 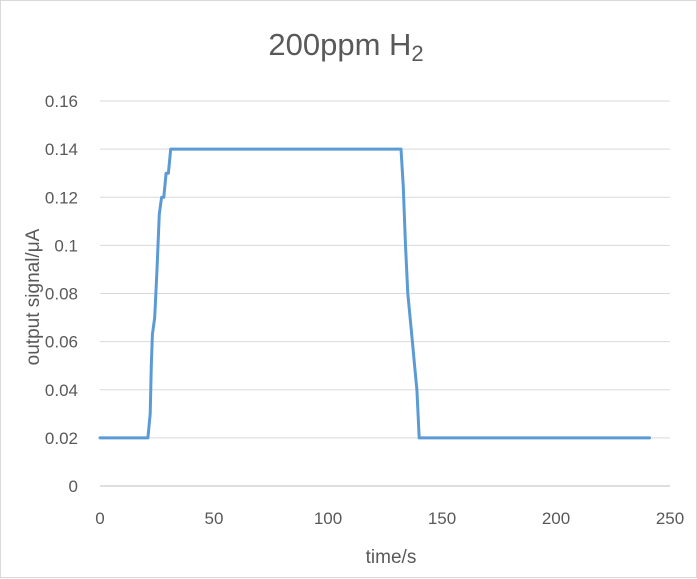 I want to click on x-axis-title: time/s, so click(x=391, y=557).